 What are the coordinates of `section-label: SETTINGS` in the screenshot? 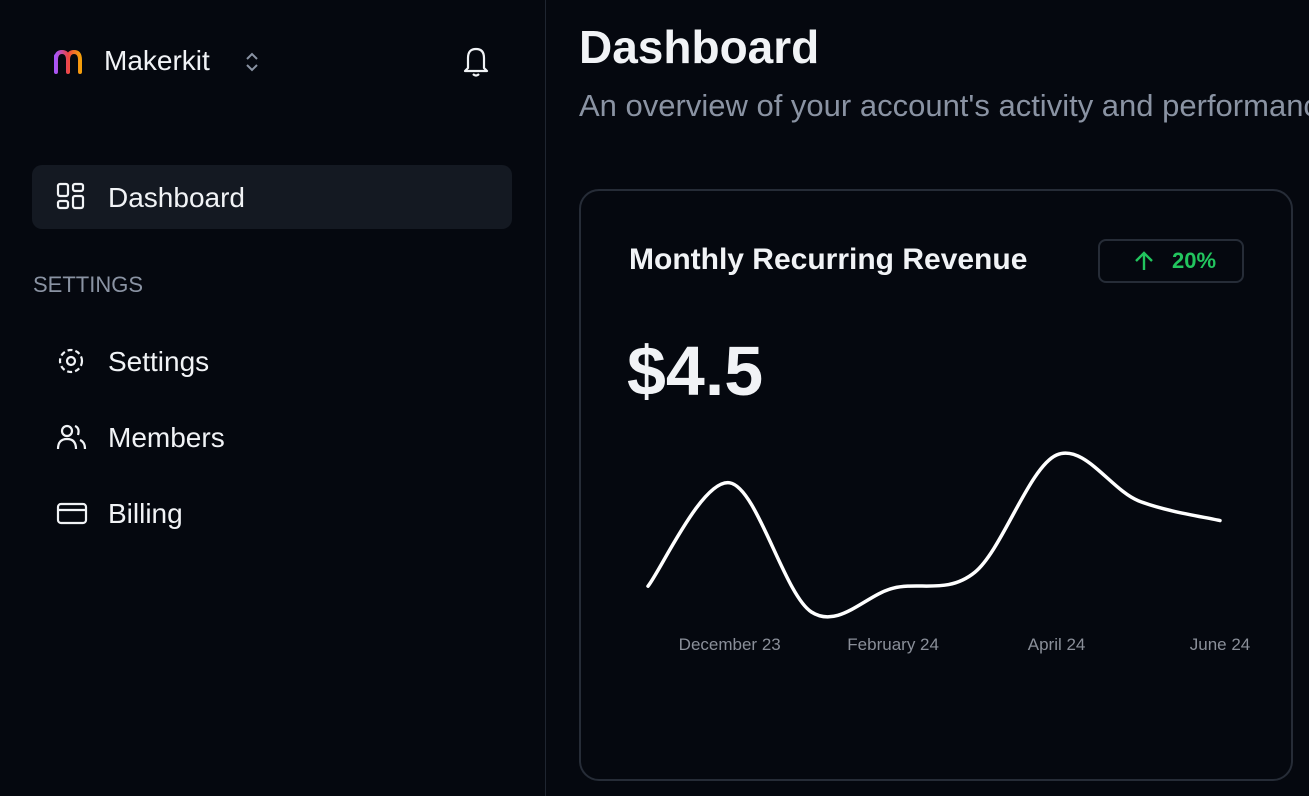 It's located at (88, 284).